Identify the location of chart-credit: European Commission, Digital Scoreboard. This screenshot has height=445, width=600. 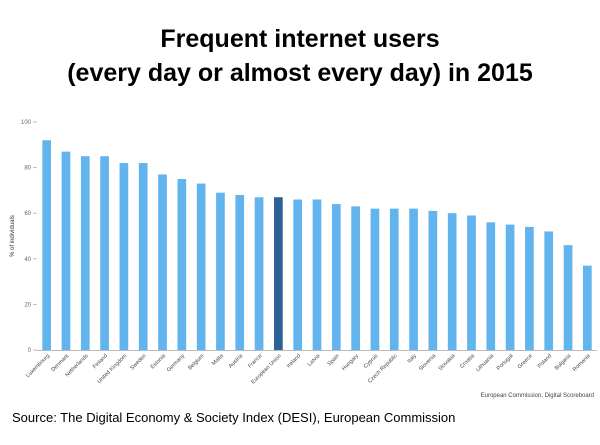
(537, 396).